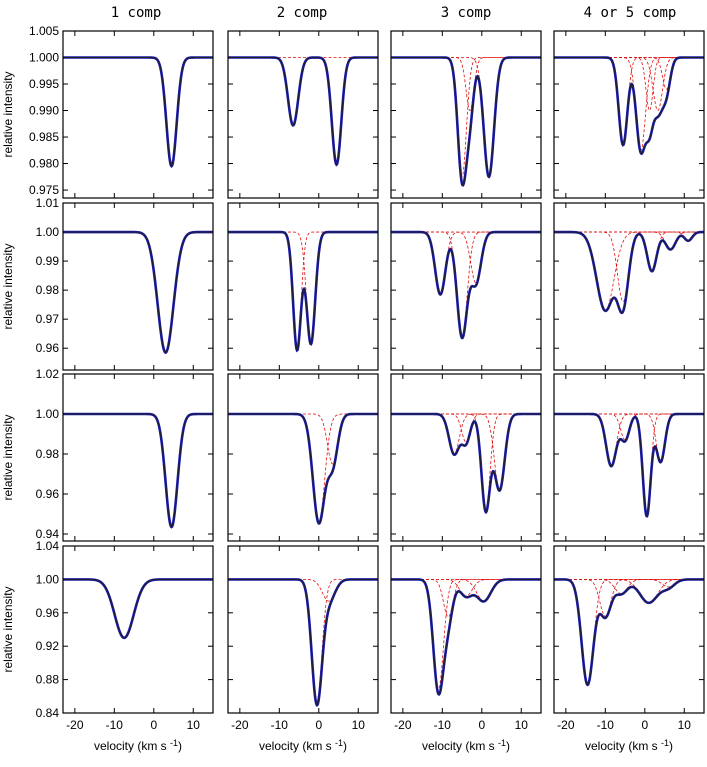  What do you see at coordinates (302, 13) in the screenshot?
I see `column-title-2: 2 comp` at bounding box center [302, 13].